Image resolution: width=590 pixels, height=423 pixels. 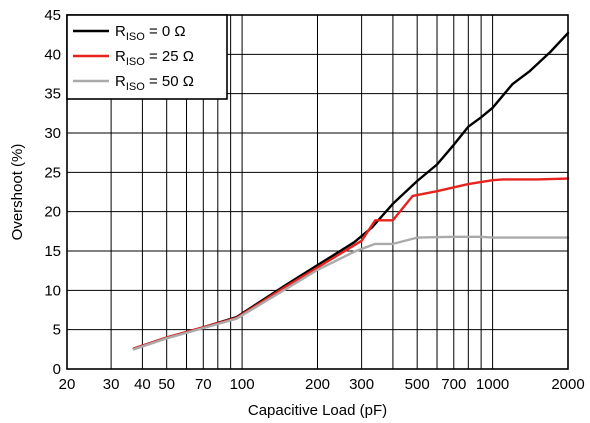 What do you see at coordinates (111, 384) in the screenshot?
I see `x-tick-label: 30` at bounding box center [111, 384].